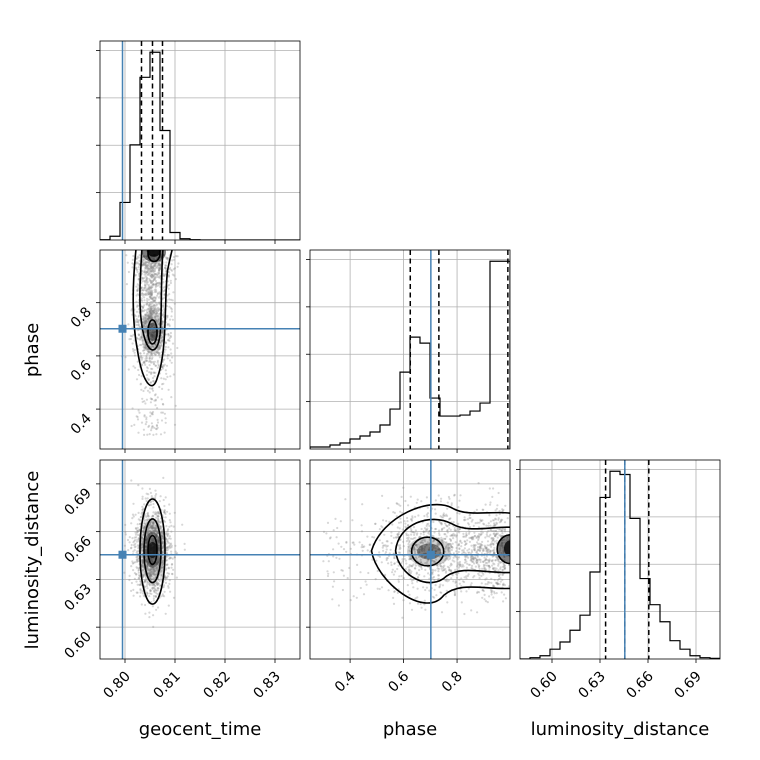  I want to click on y-axis-label-luminosity-distance: luminosity_distance, so click(32, 560).